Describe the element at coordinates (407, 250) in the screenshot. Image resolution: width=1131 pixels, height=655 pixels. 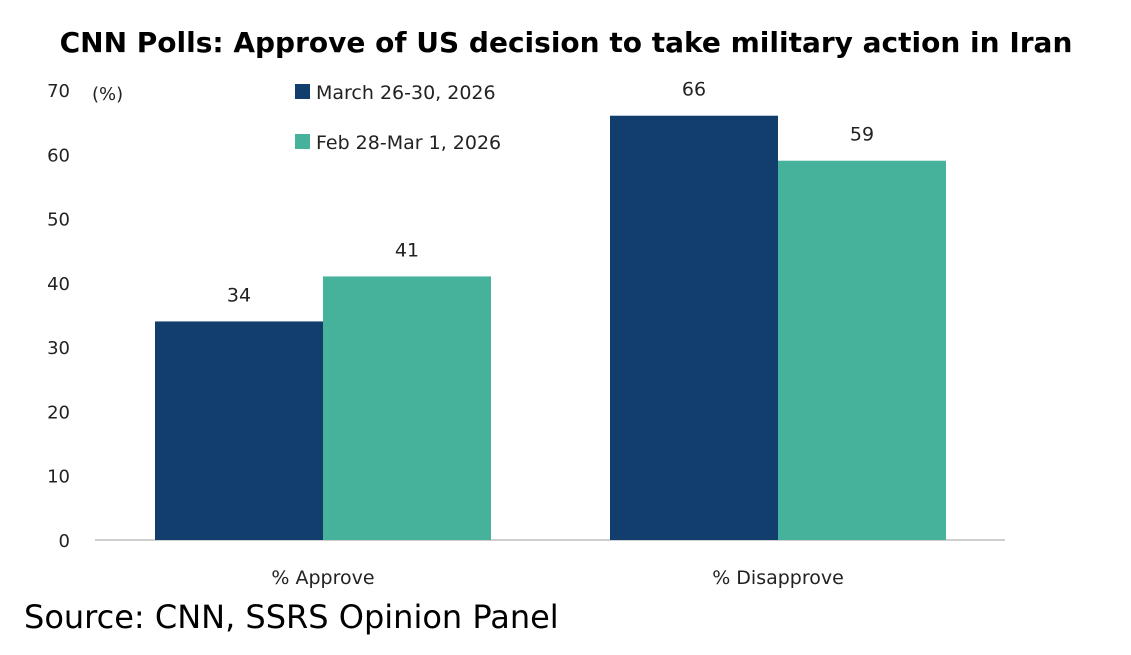
I see `data-label: 41` at that location.